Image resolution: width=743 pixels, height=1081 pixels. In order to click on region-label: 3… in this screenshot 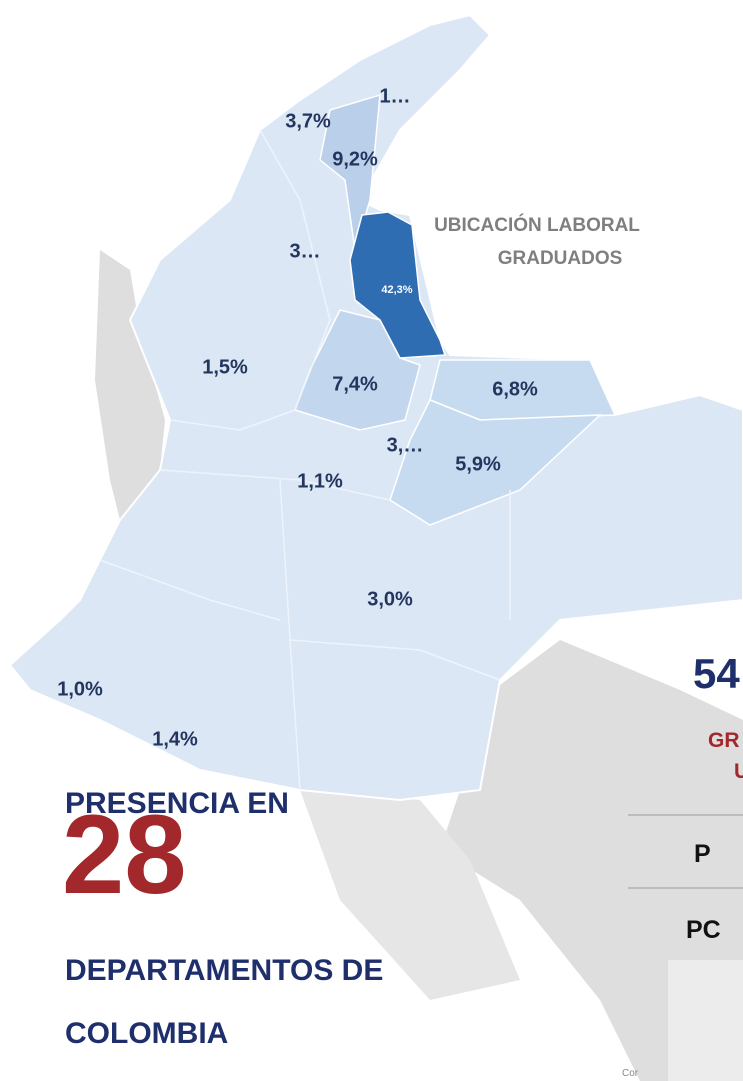, I will do `click(304, 251)`.